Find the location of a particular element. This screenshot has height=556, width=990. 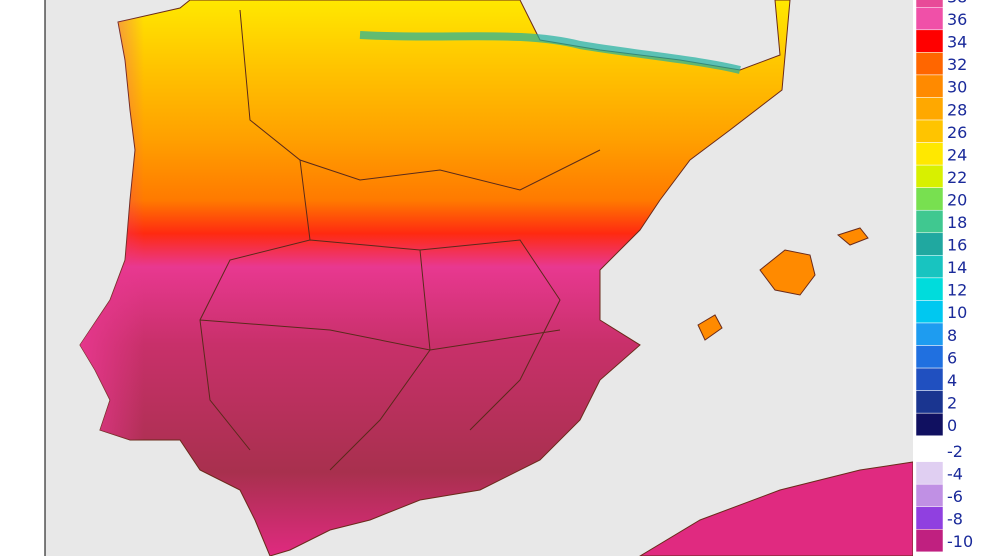

legend-label: 2 is located at coordinates (952, 402).